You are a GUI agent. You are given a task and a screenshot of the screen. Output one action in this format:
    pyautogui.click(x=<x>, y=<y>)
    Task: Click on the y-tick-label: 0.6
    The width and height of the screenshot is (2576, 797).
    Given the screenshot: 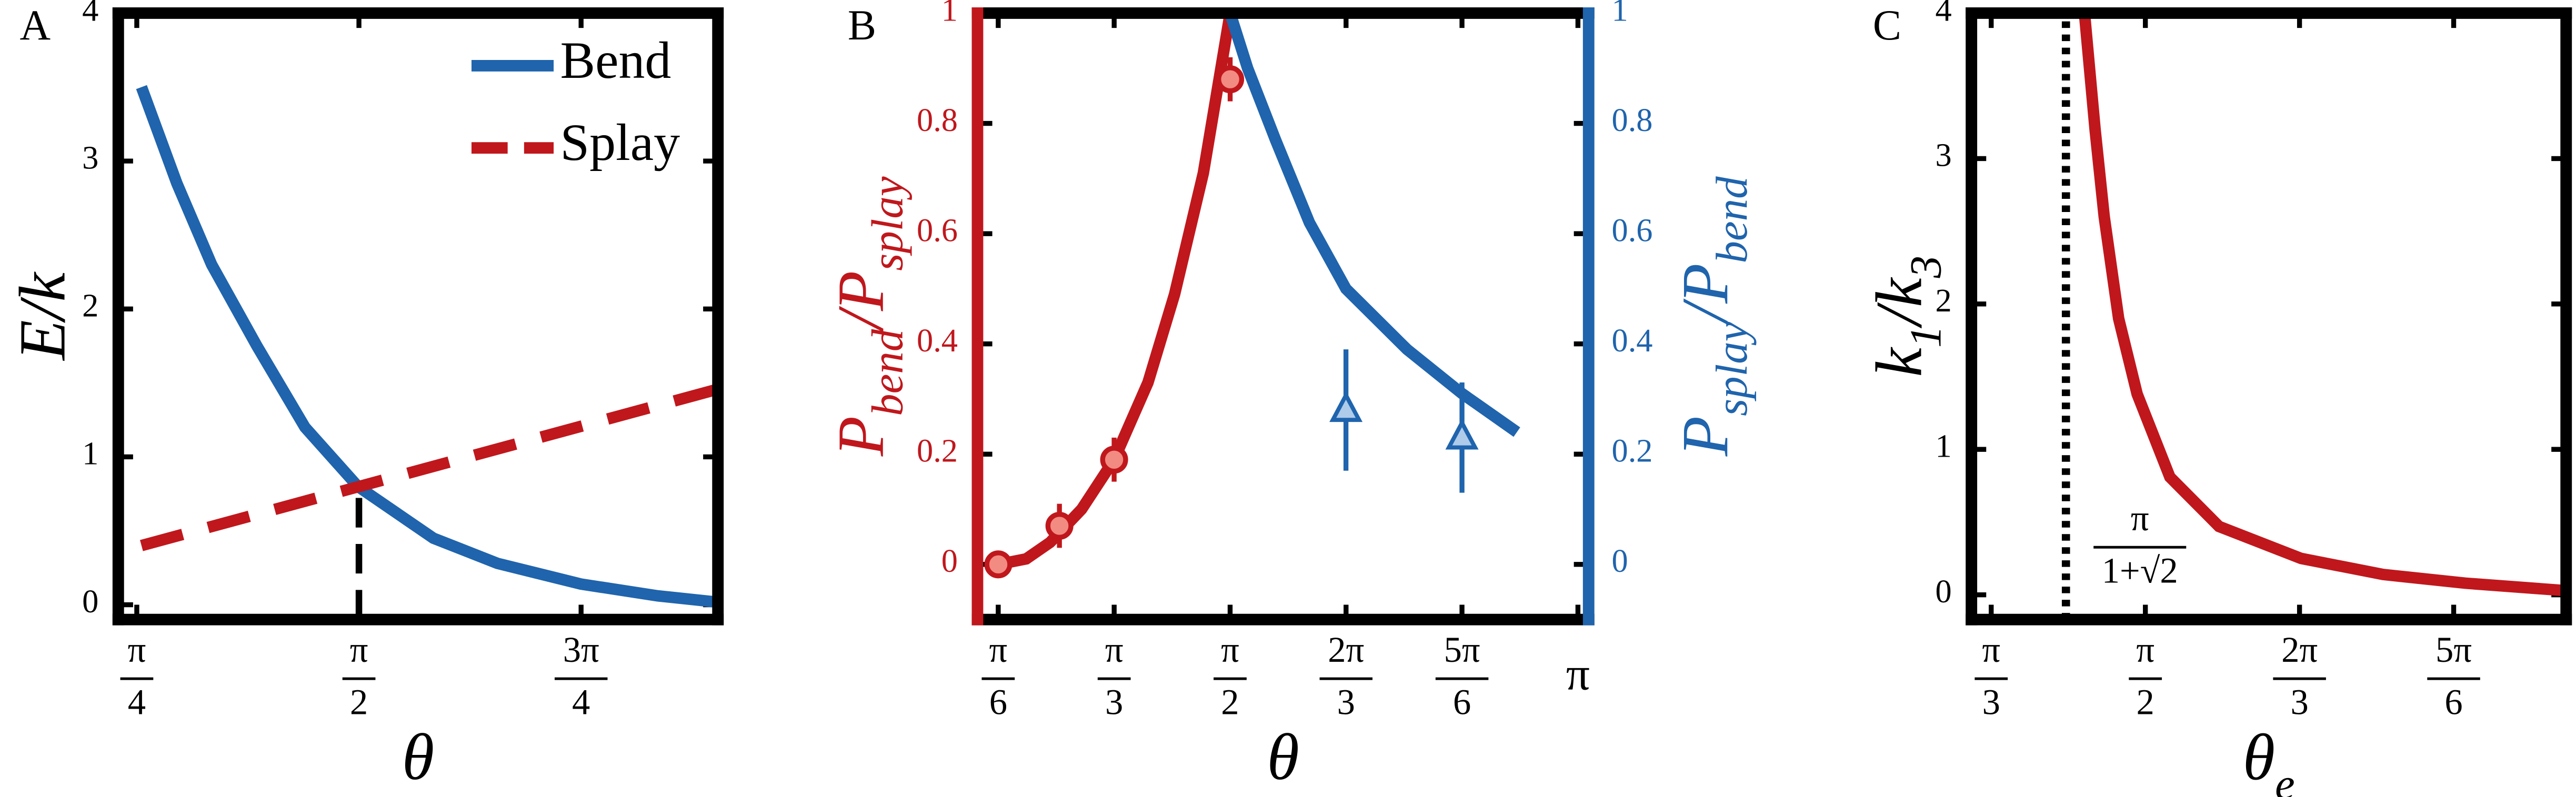 What is the action you would take?
    pyautogui.click(x=938, y=229)
    